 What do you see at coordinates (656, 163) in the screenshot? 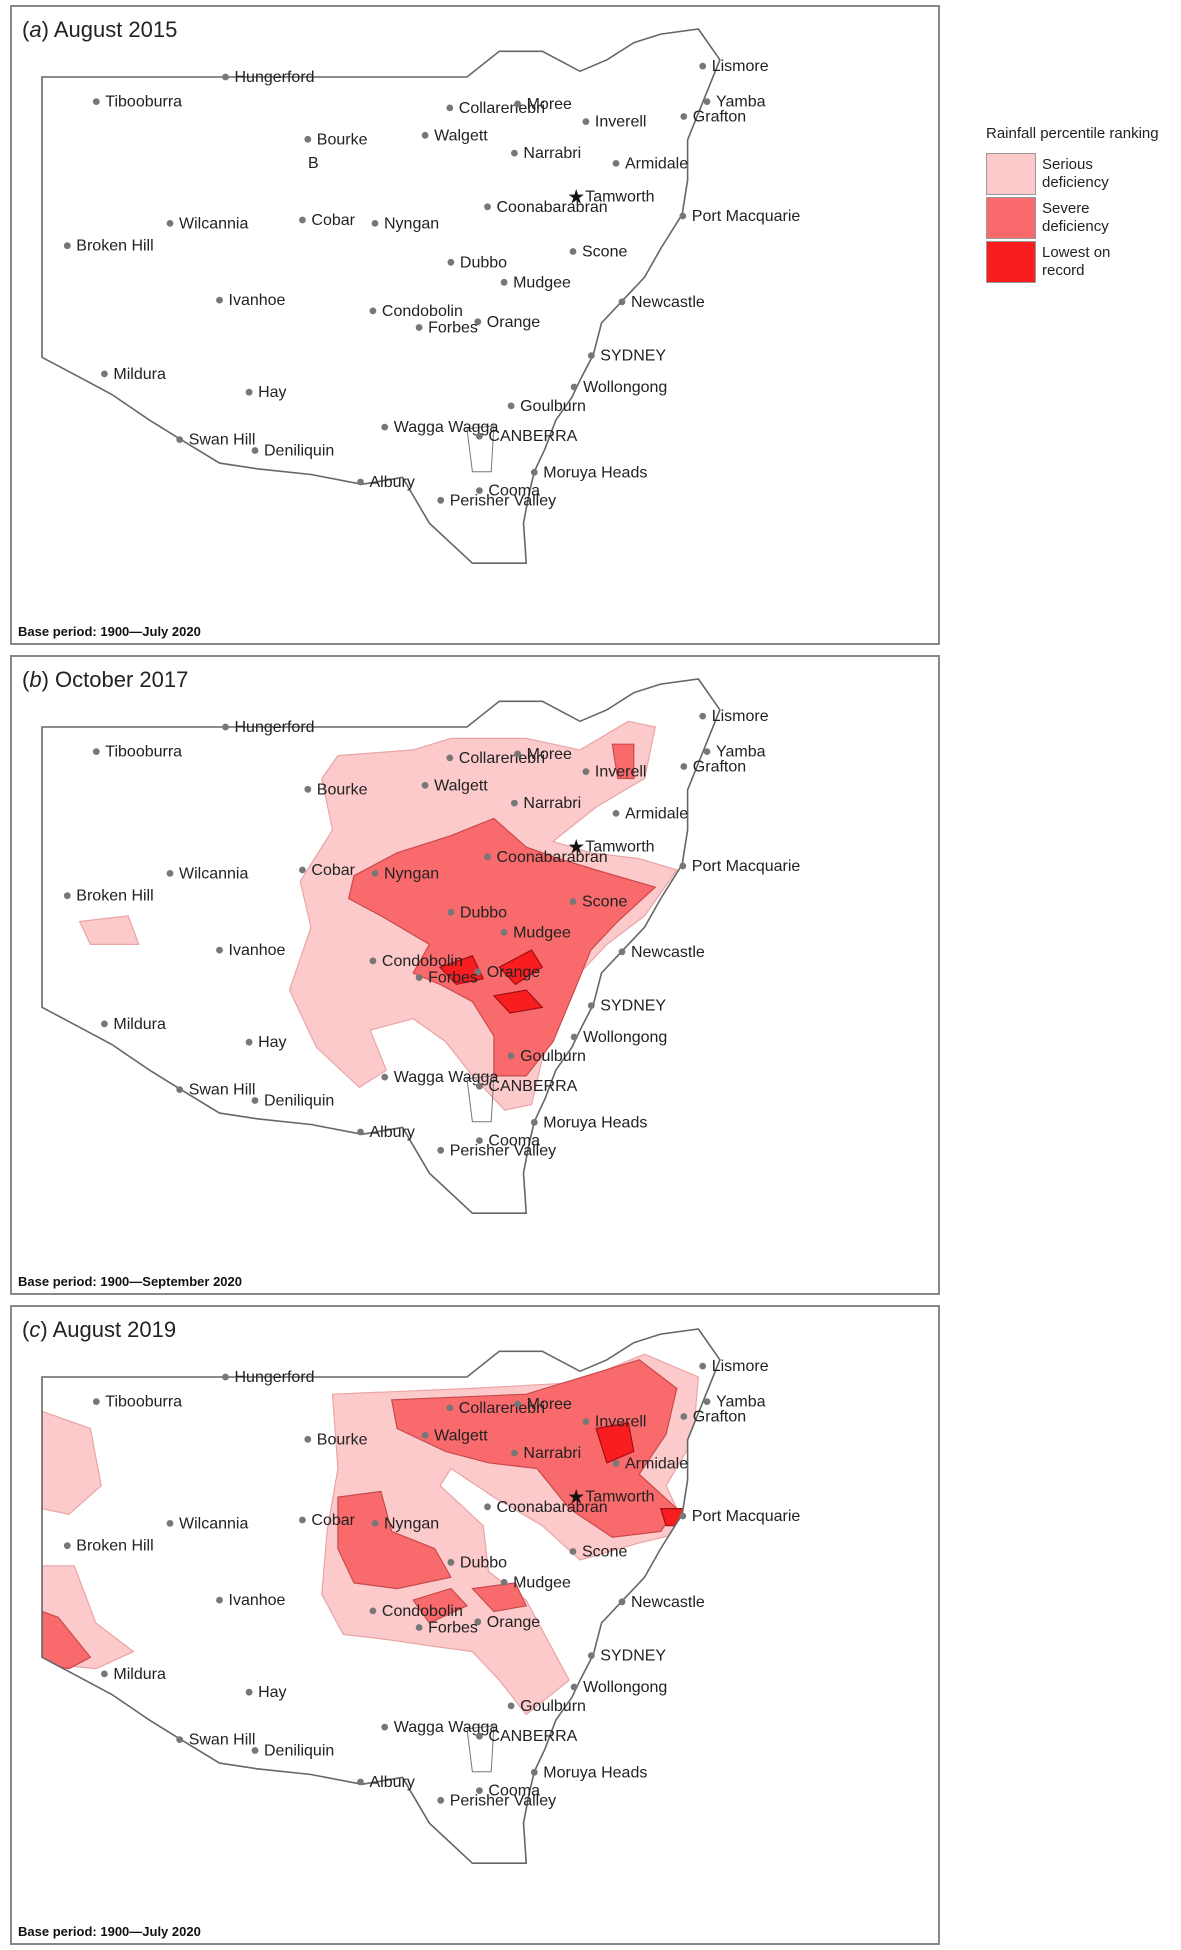
I see `town-label-armidale: Armidale` at bounding box center [656, 163].